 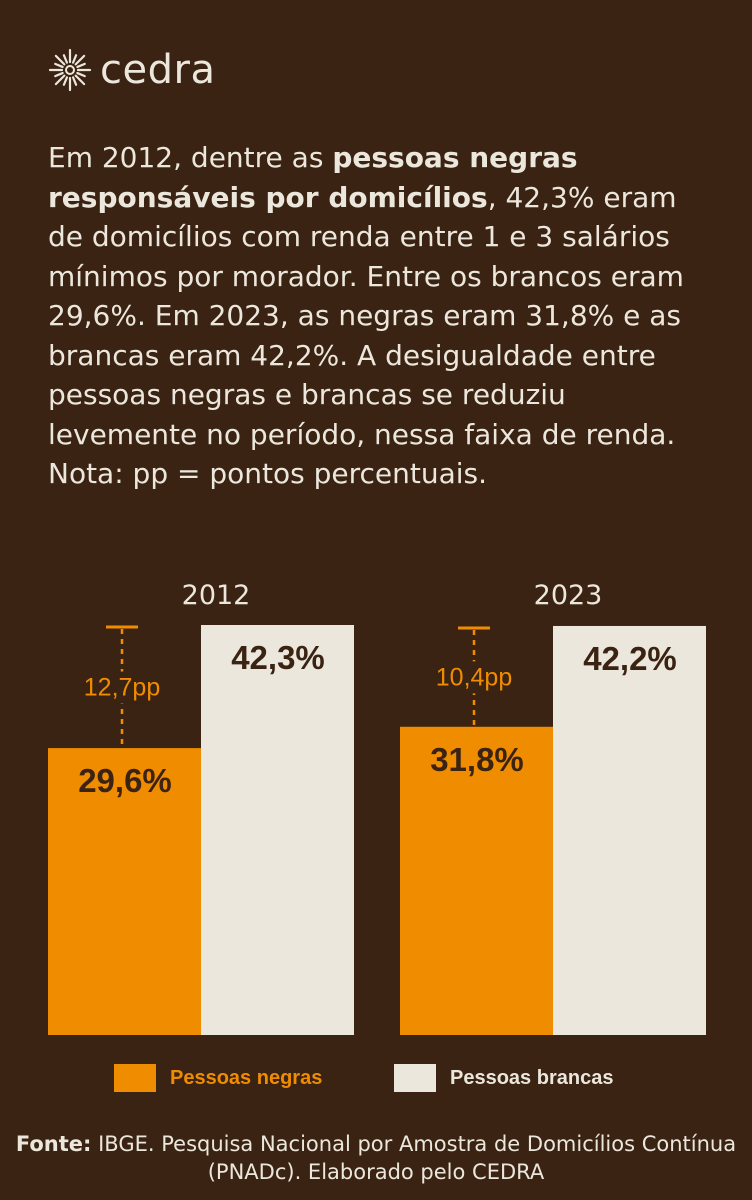 I want to click on legend-swatch-negras, so click(x=135, y=1078).